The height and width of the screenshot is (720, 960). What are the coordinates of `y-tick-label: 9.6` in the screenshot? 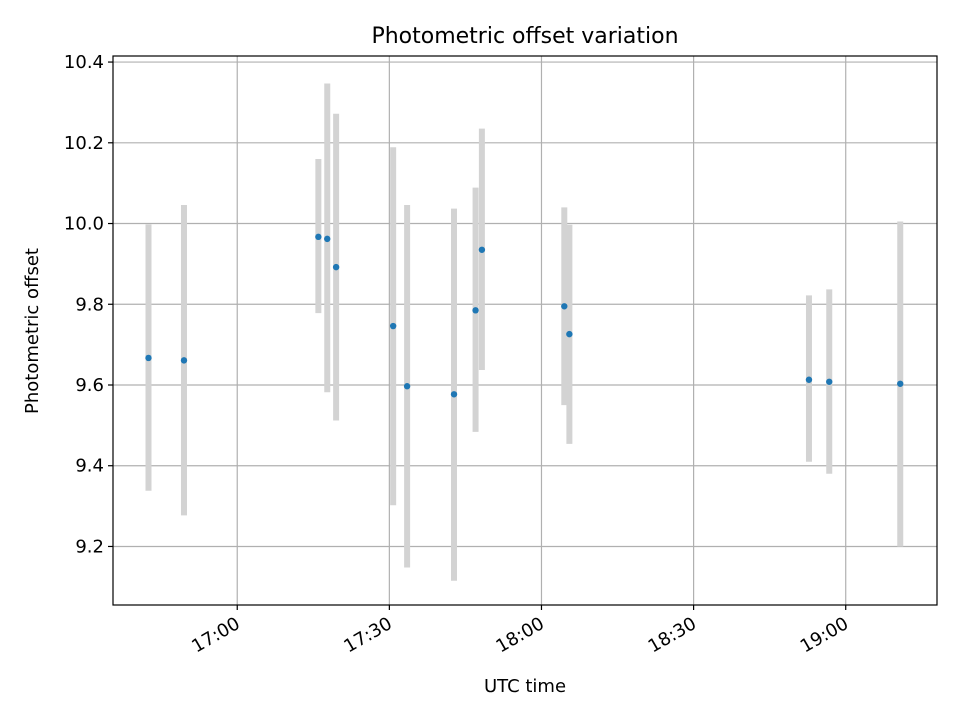 It's located at (89, 385).